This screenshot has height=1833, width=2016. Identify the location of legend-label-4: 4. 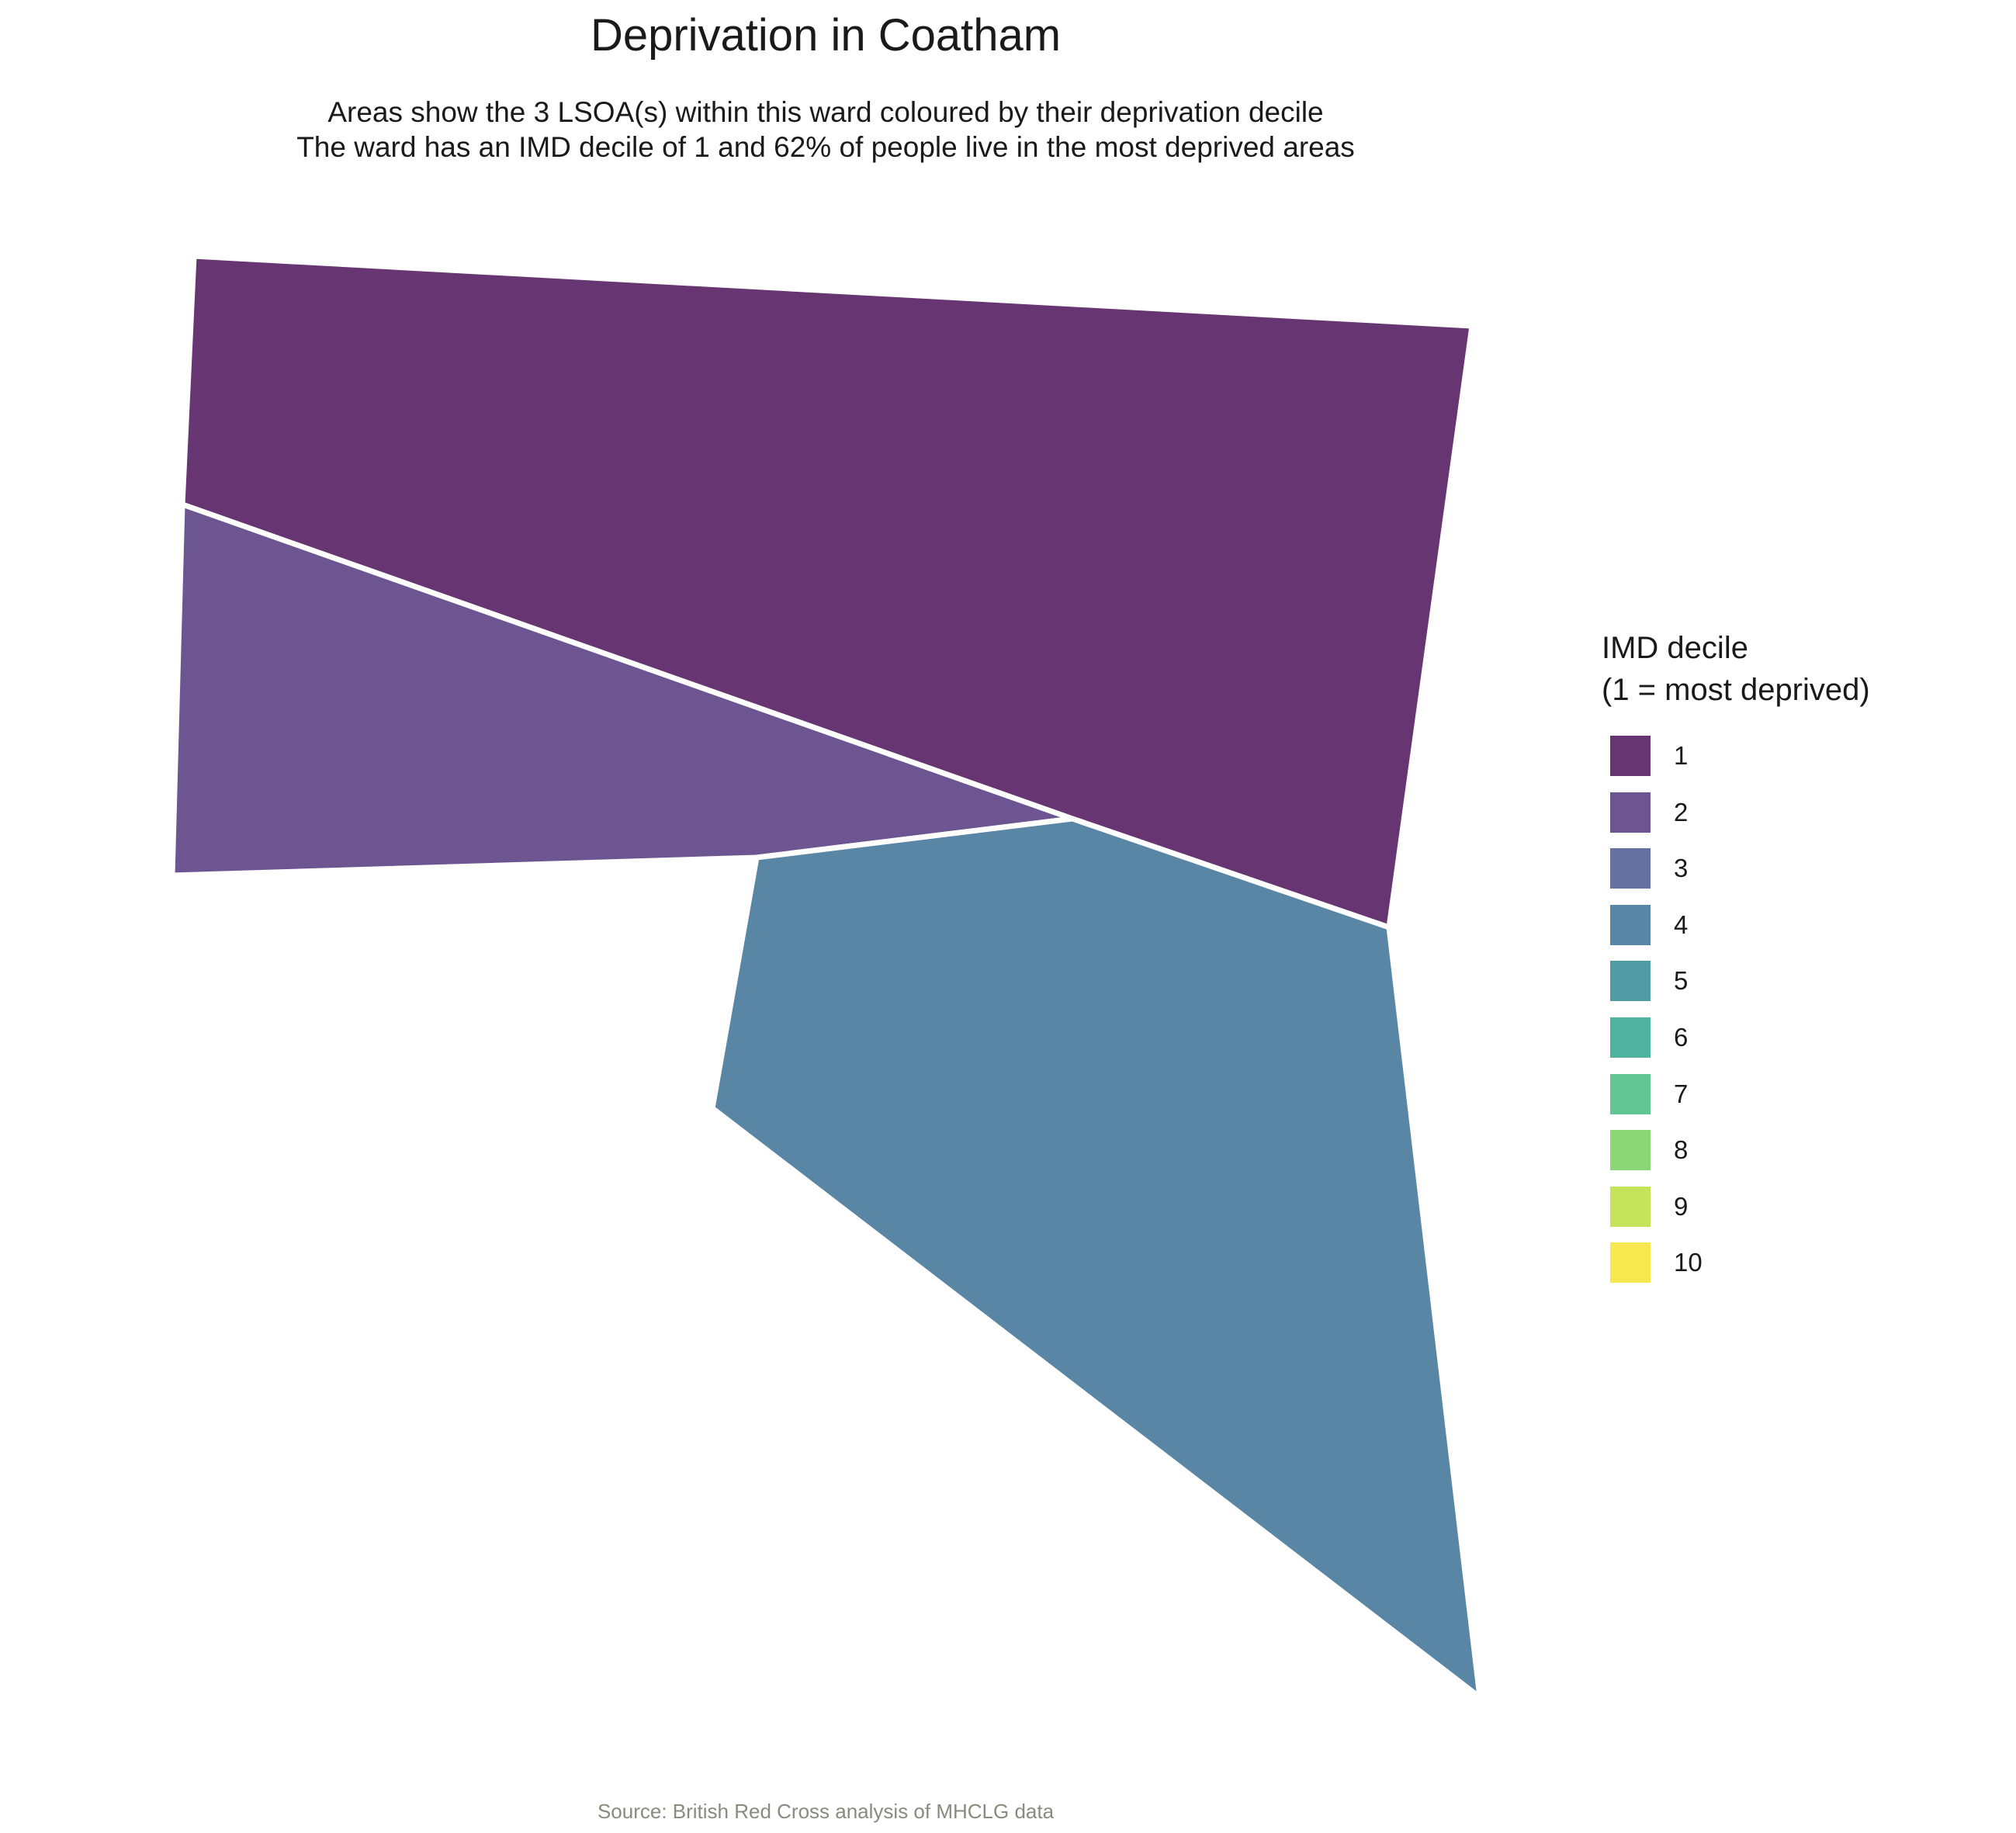
(1682, 924).